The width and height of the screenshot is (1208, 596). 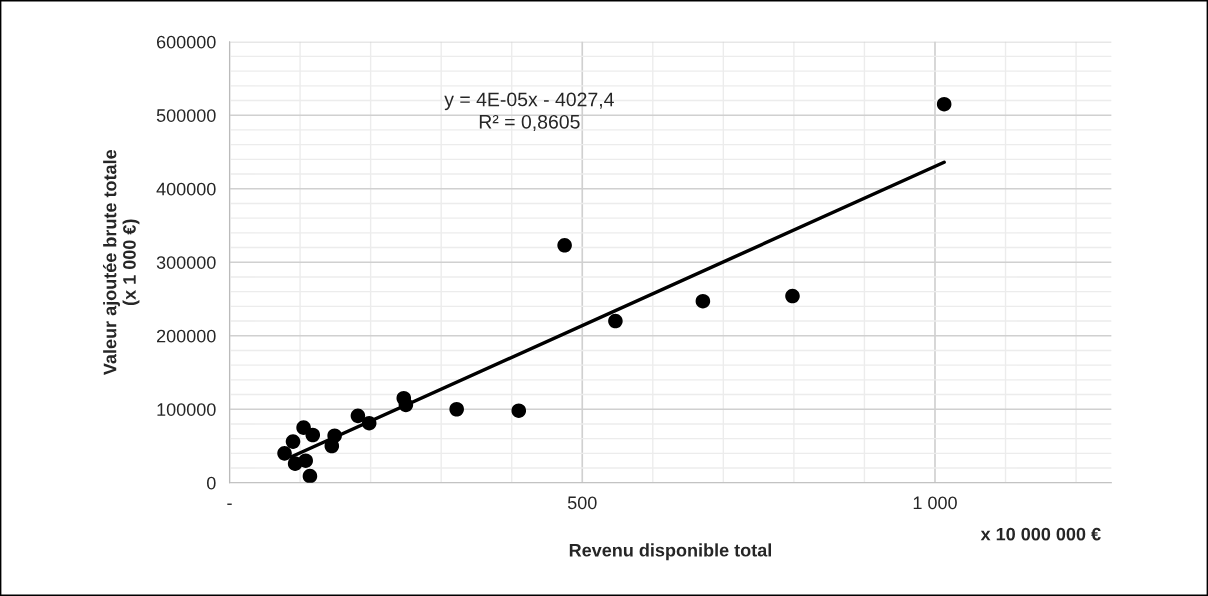 What do you see at coordinates (670, 552) in the screenshot?
I see `x-axis-title: Revenu disponible total` at bounding box center [670, 552].